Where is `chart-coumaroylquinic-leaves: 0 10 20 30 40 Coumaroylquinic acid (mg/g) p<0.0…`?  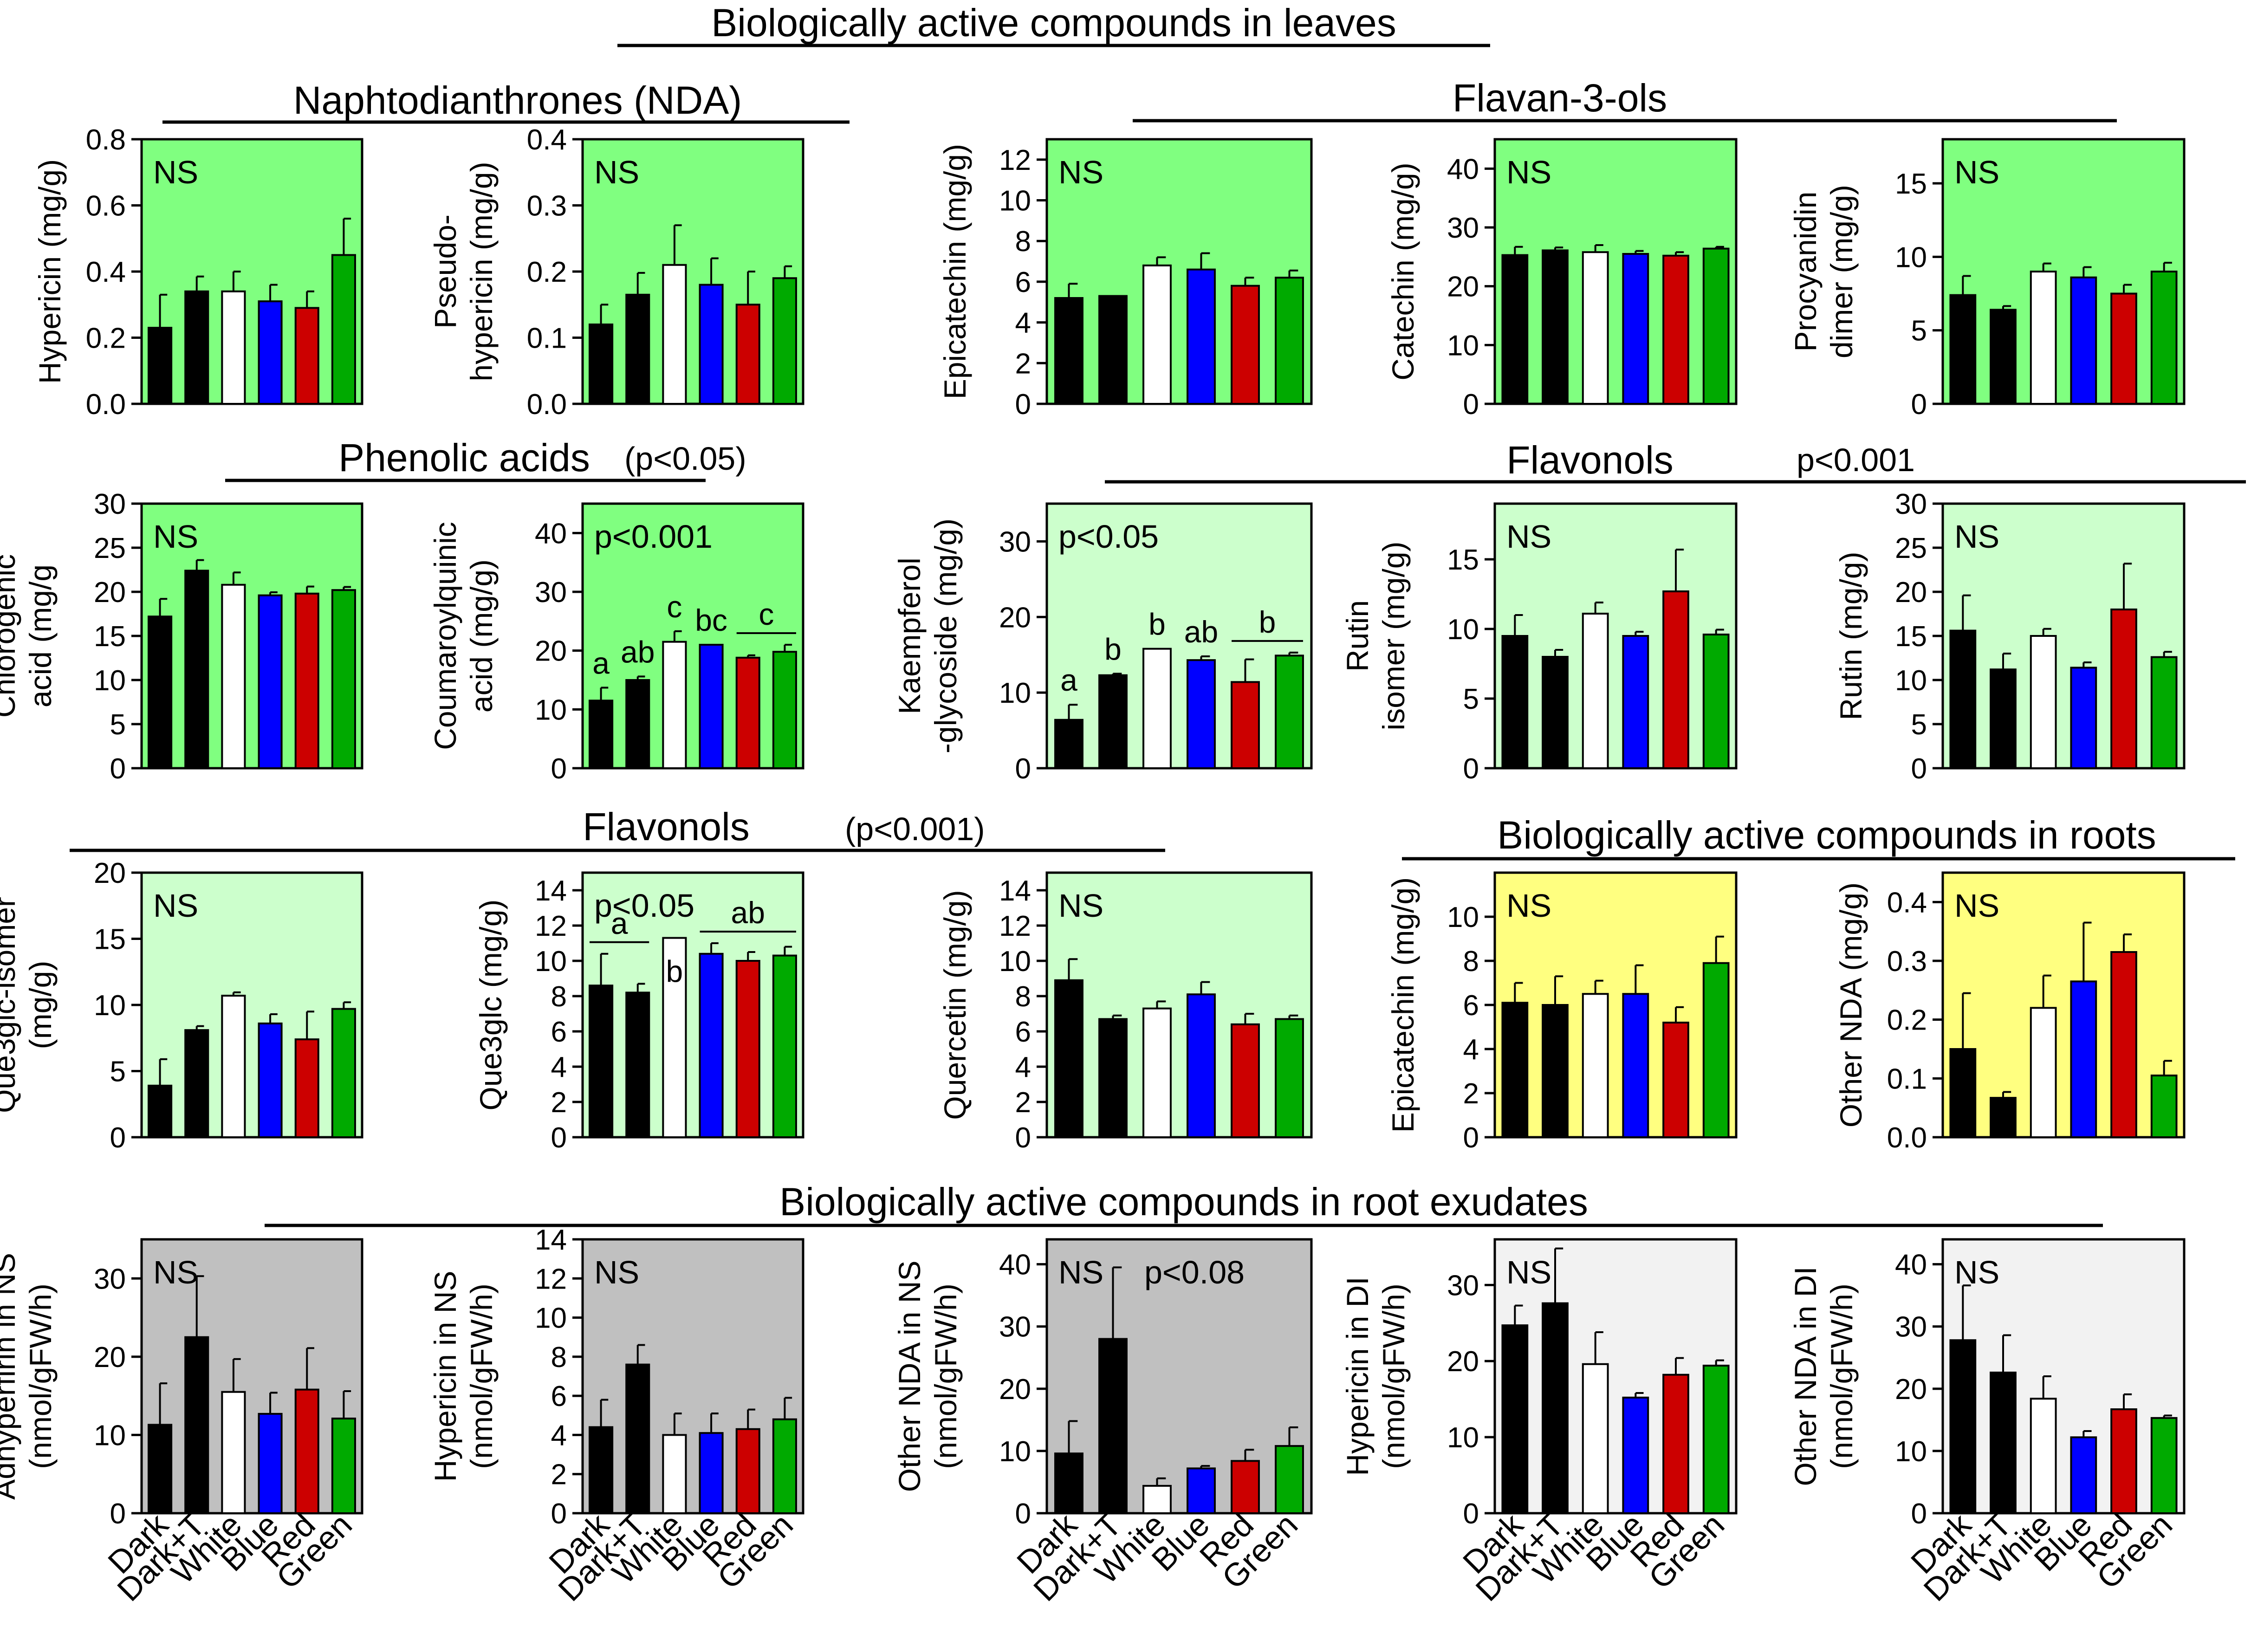
chart-coumaroylquinic-leaves: 0 10 20 30 40 Coumaroylquinic acid (mg/g) p<0.0… is located at coordinates (616, 643).